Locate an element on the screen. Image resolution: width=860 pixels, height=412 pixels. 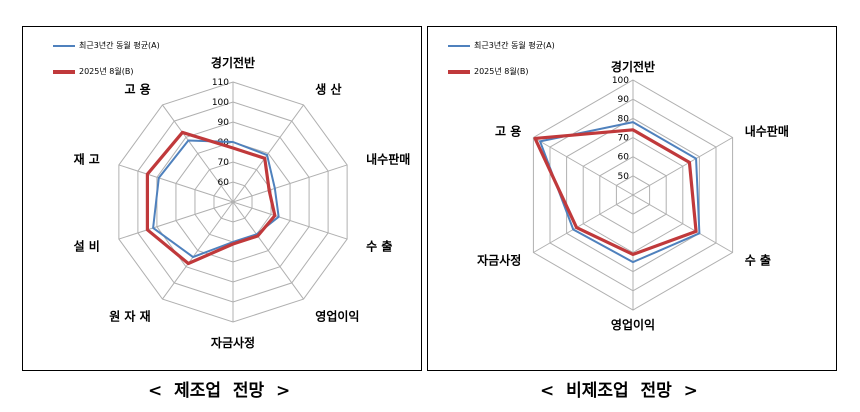
manufacturing-legend: 최근3년간 동월 평균(A) 2025년 8월(B) is located at coordinates (106, 65).